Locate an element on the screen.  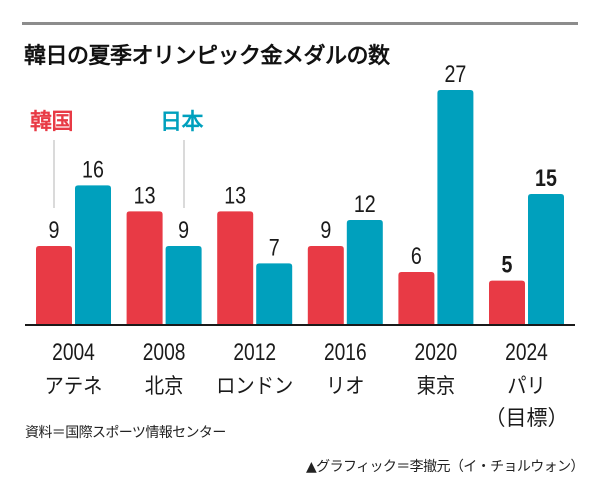
x-tick-city-2008: 北京 is located at coordinates (164, 385).